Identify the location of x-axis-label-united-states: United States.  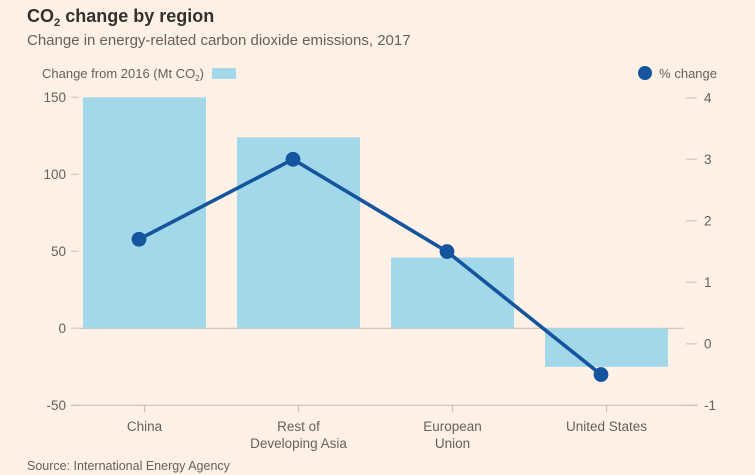
(606, 426).